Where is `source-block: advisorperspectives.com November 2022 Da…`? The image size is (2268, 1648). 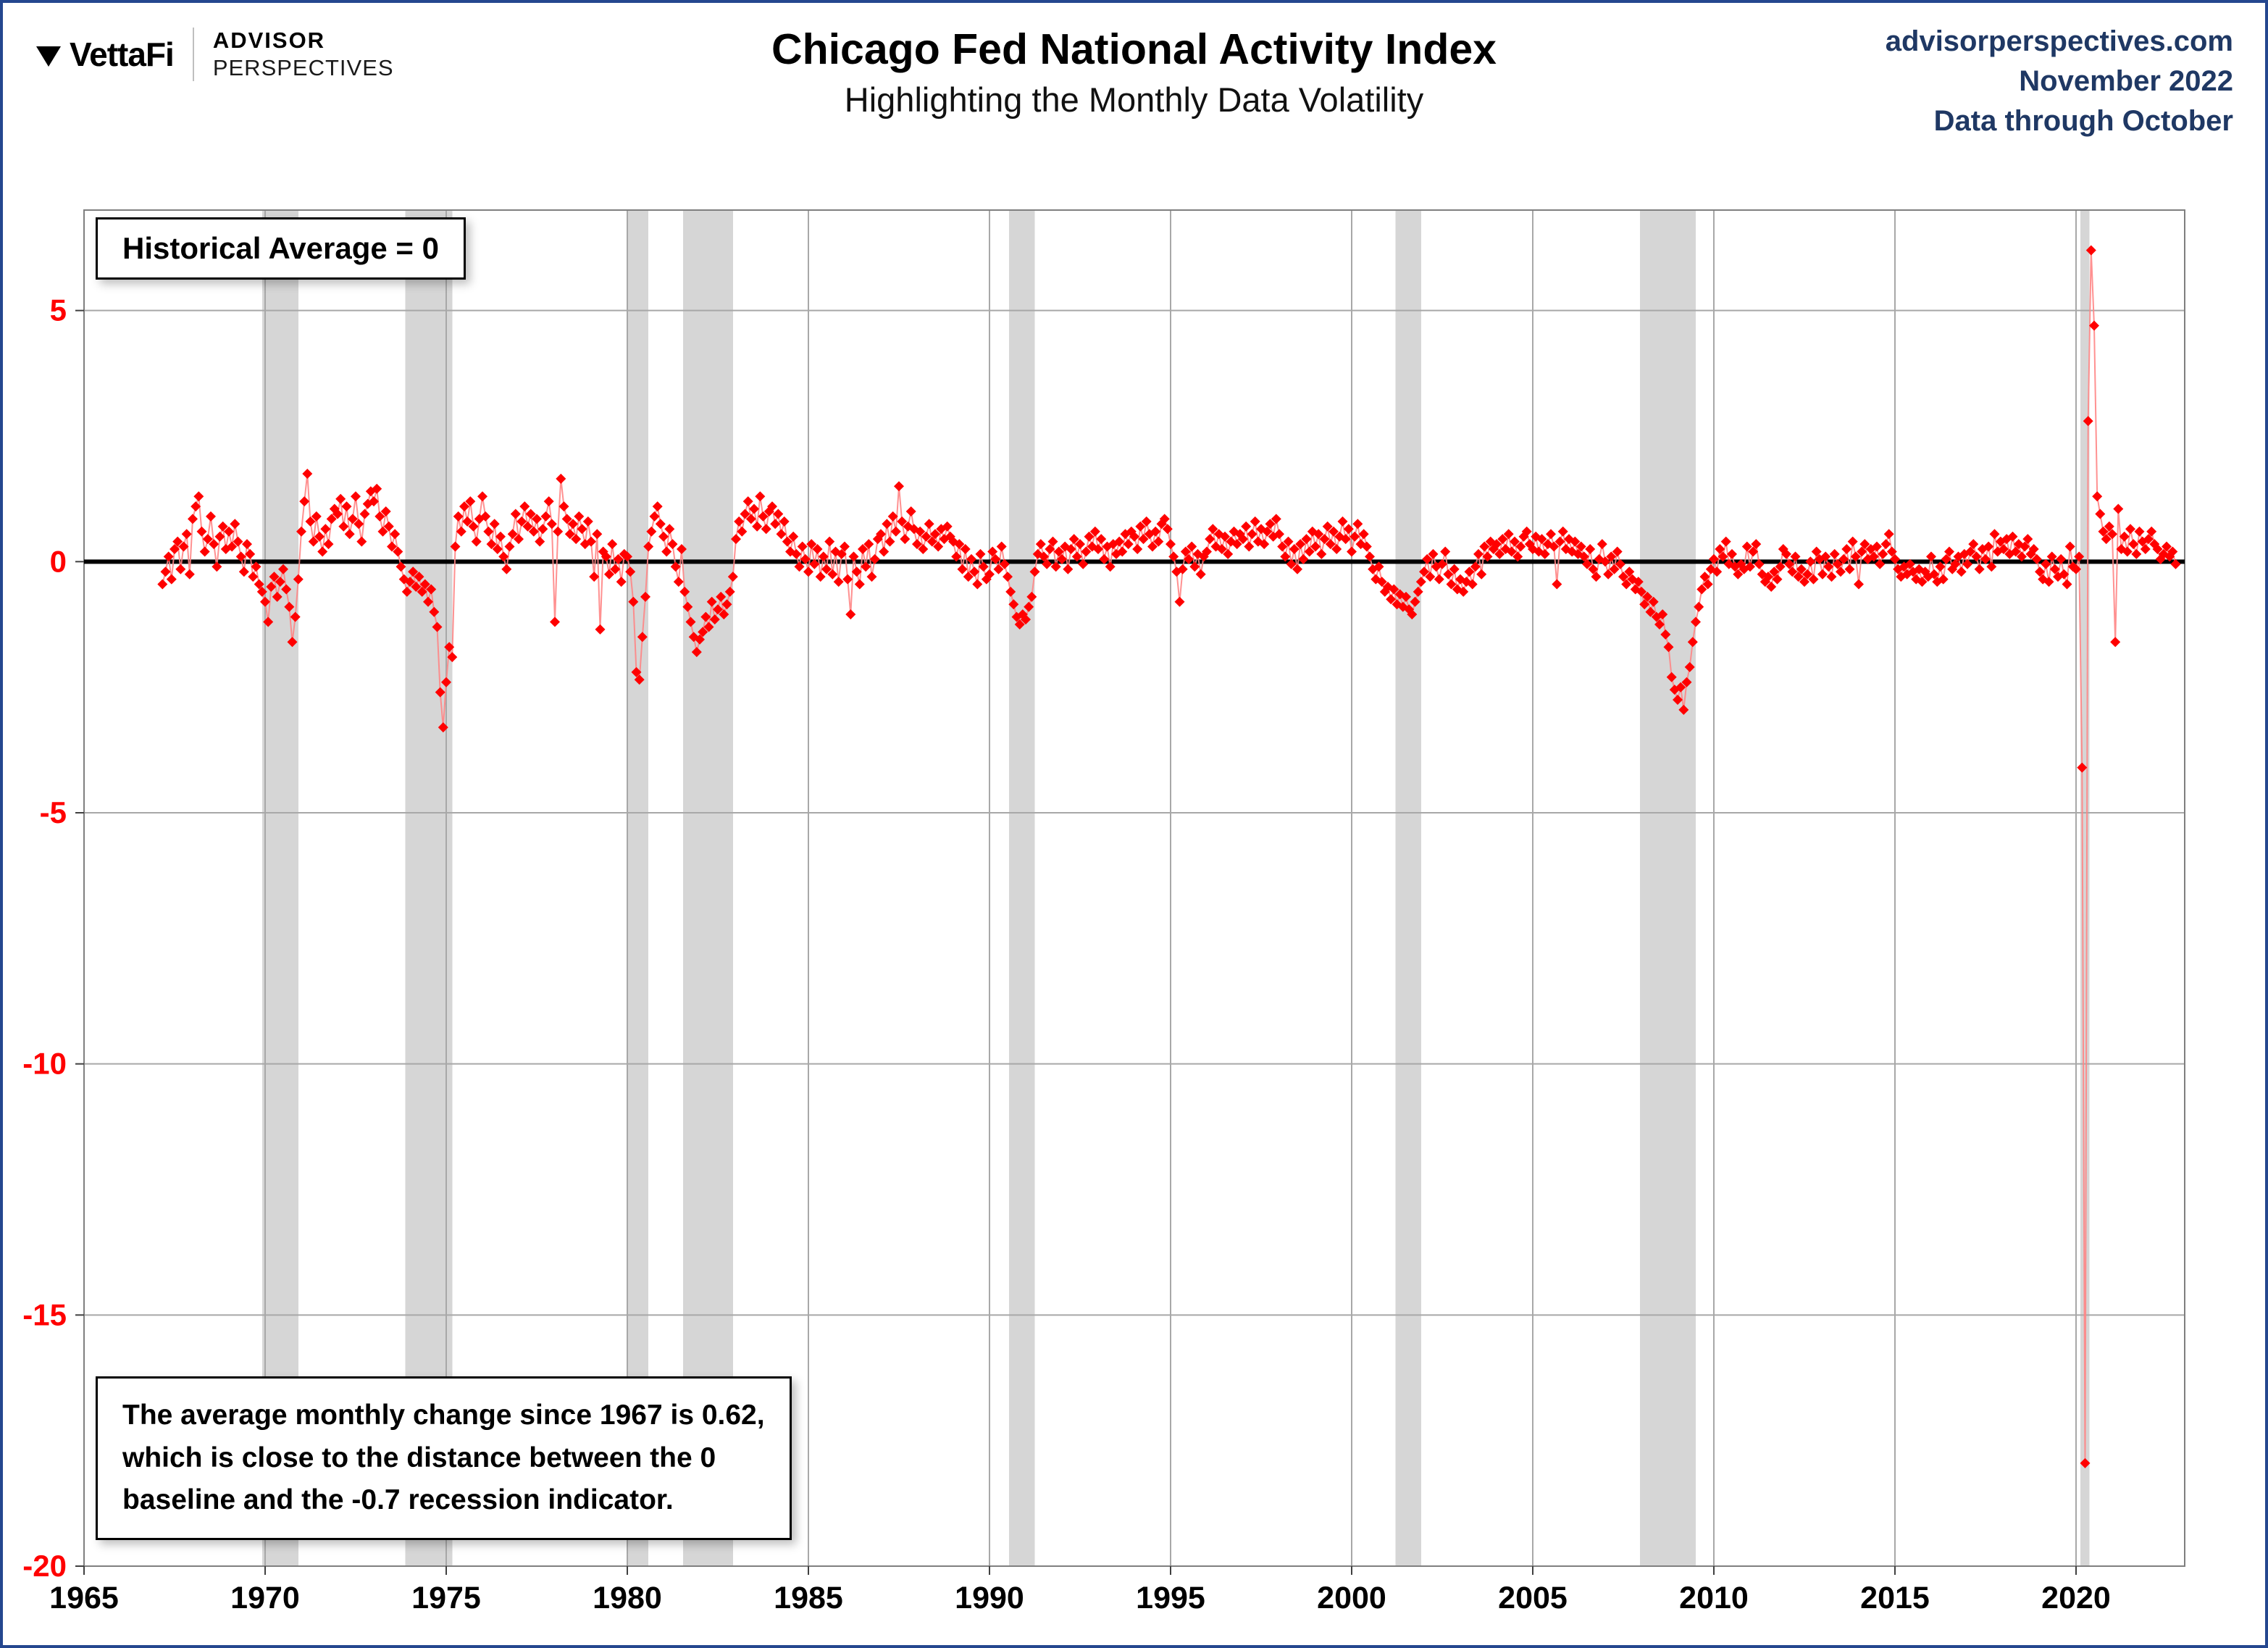 source-block: advisorperspectives.com November 2022 Da… is located at coordinates (2060, 82).